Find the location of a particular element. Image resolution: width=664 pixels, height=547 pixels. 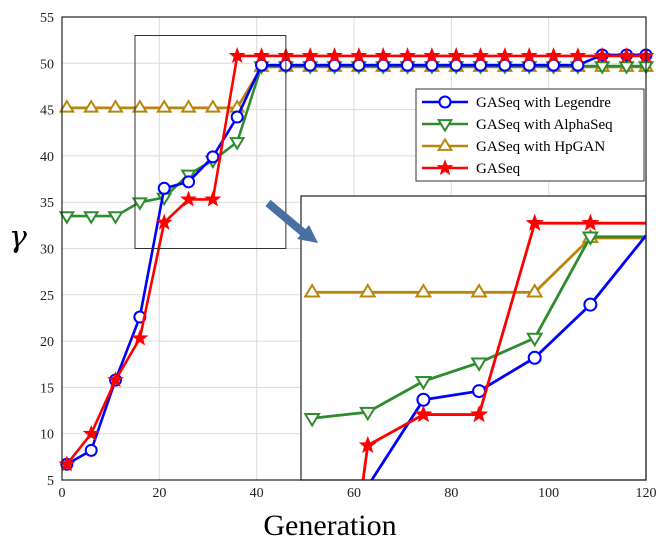

legend-label: GASeq with Legendre is located at coordinates (543, 103).